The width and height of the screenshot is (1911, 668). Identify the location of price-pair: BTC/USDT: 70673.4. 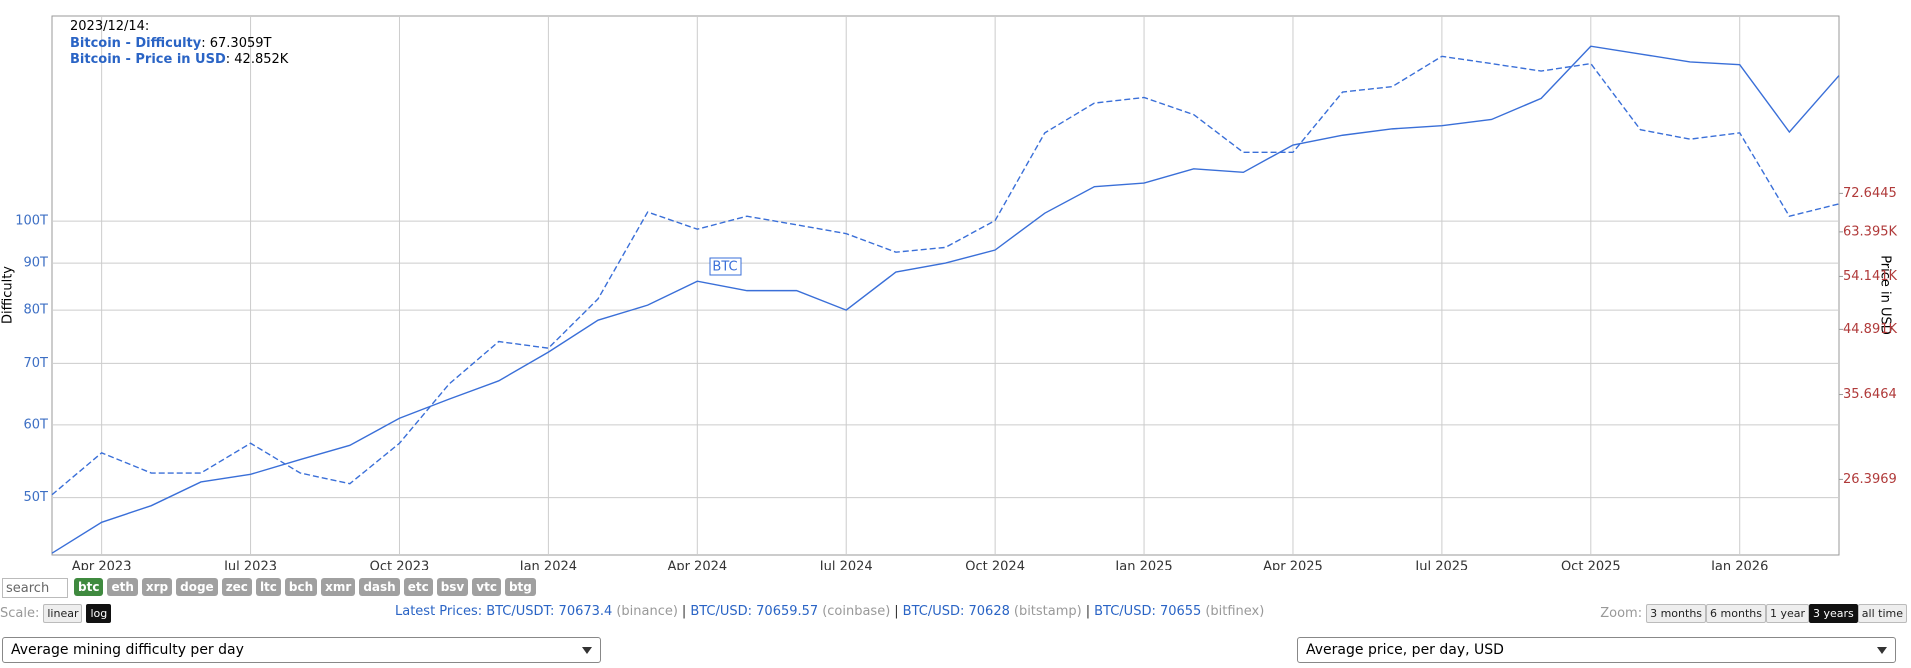
(549, 611).